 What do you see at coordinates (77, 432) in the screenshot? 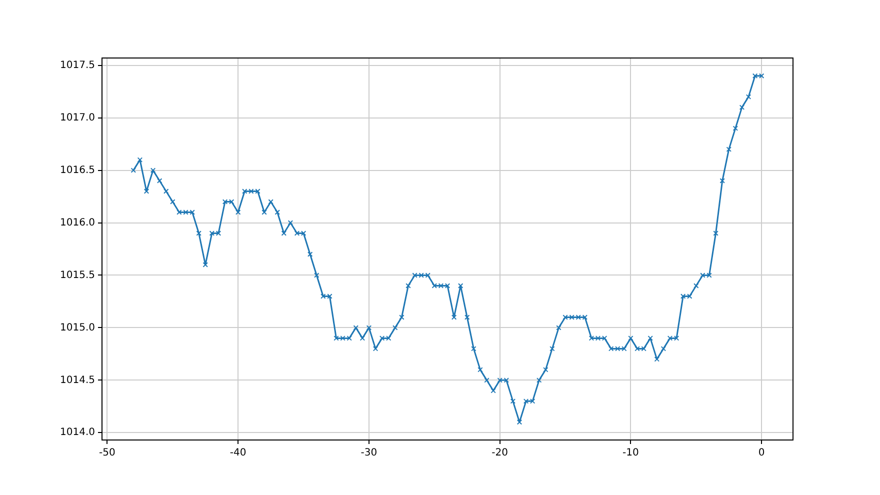
I see `y-tick-label: 1014.0` at bounding box center [77, 432].